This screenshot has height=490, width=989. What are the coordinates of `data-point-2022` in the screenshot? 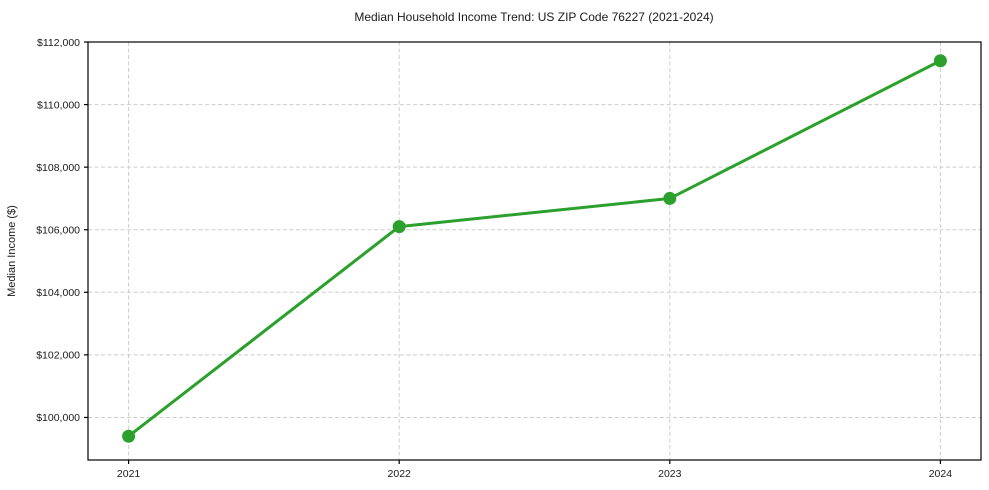 It's located at (399, 227).